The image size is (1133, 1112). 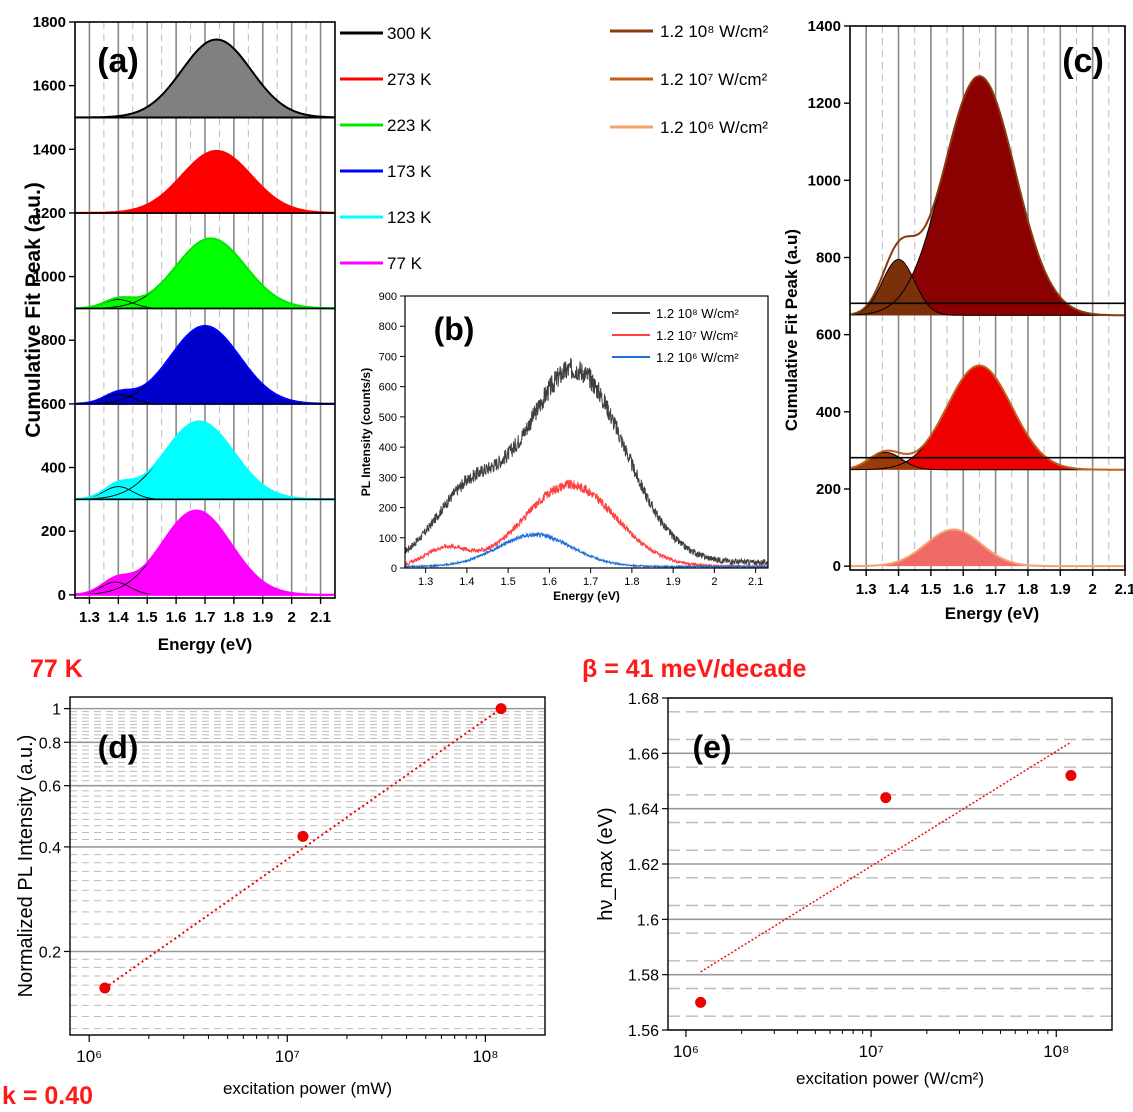 I want to click on series-line-77K, so click(x=204, y=552).